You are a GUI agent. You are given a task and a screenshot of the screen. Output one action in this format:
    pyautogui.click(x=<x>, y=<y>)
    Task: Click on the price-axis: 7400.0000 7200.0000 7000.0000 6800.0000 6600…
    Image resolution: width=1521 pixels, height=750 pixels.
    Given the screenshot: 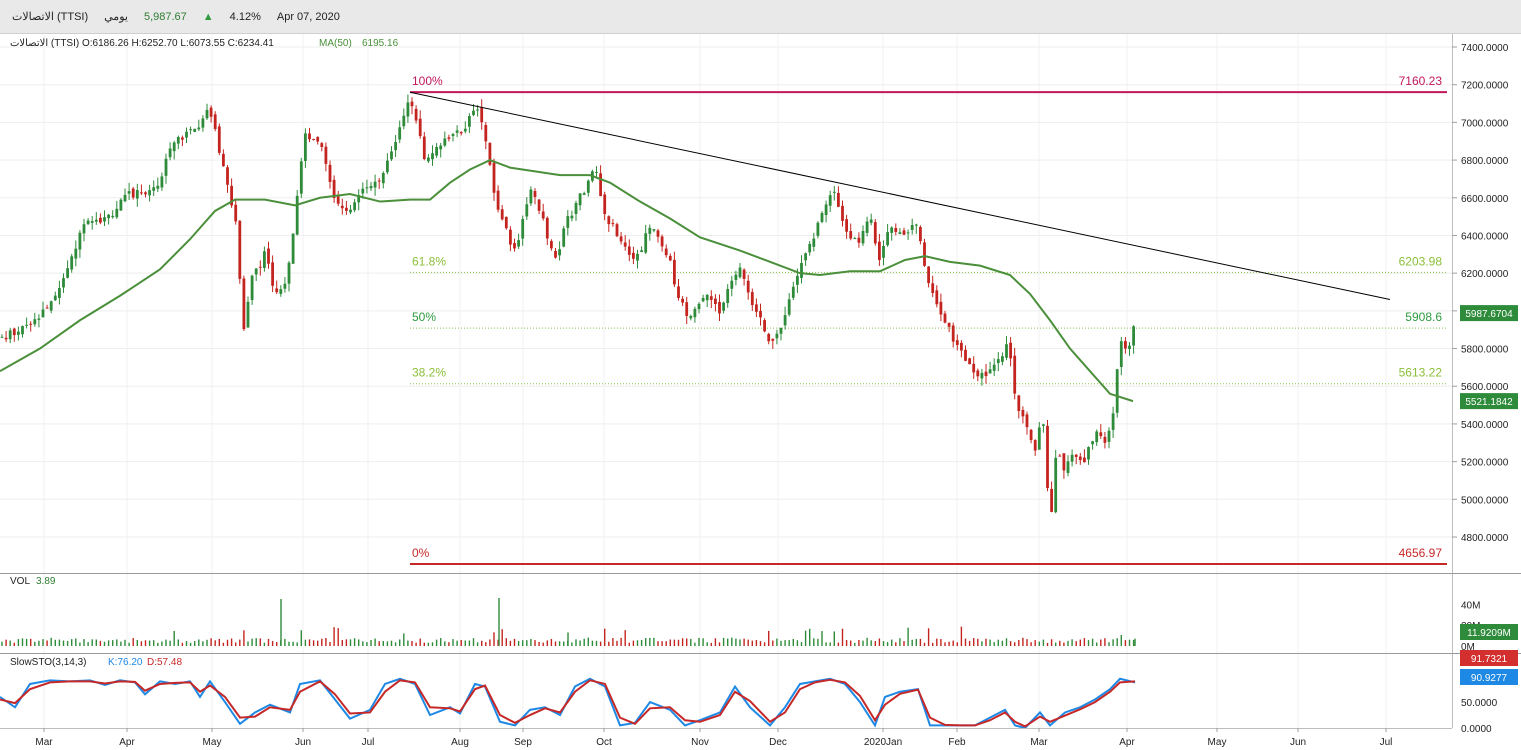 What is the action you would take?
    pyautogui.click(x=1485, y=381)
    